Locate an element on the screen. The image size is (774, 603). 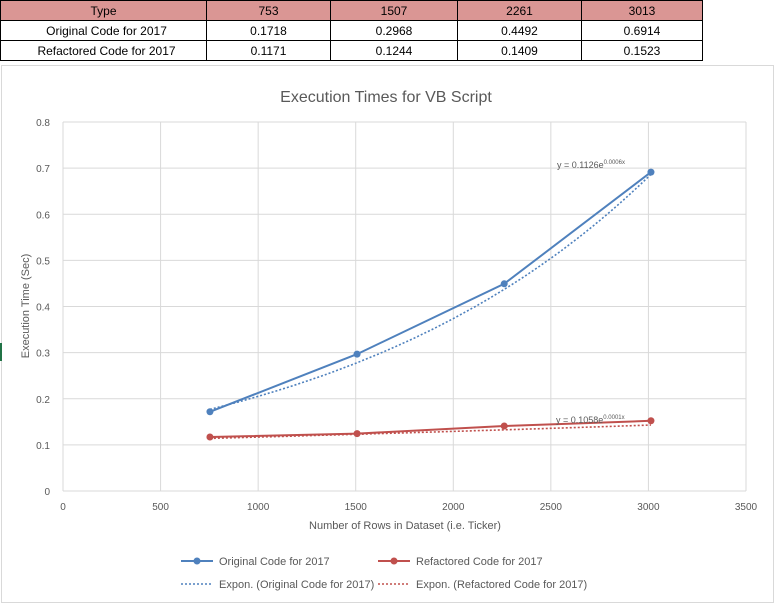
legend-item: Original Code for 2017 is located at coordinates (255, 562).